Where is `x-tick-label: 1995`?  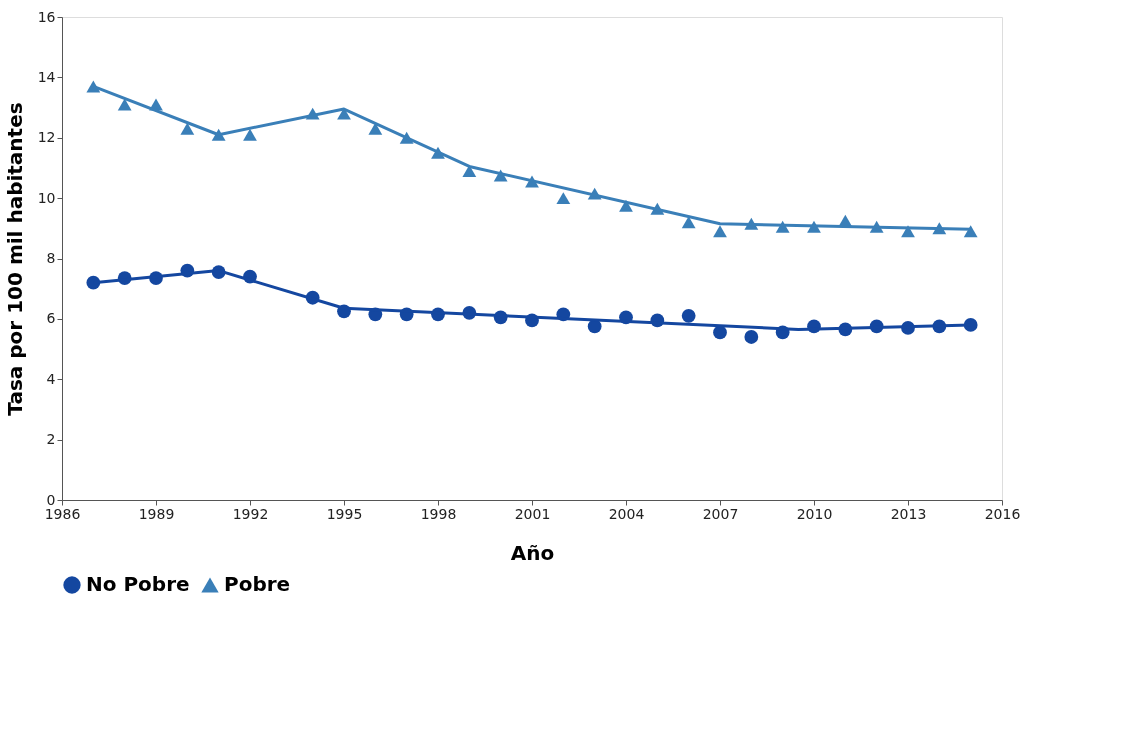 x-tick-label: 1995 is located at coordinates (344, 513).